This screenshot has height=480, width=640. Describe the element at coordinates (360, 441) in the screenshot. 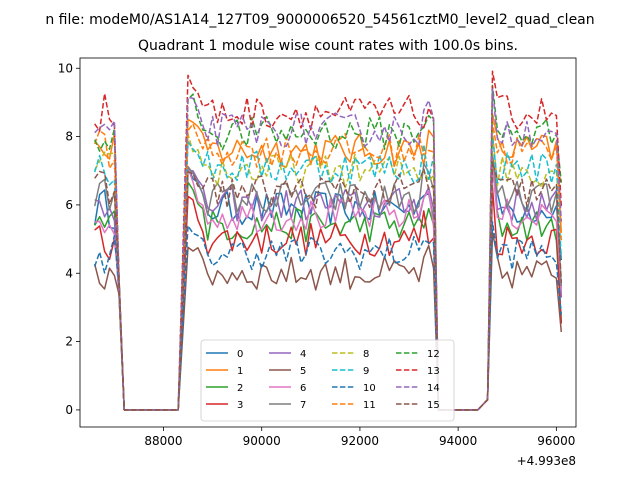

I see `x-tick-label: 92000` at that location.